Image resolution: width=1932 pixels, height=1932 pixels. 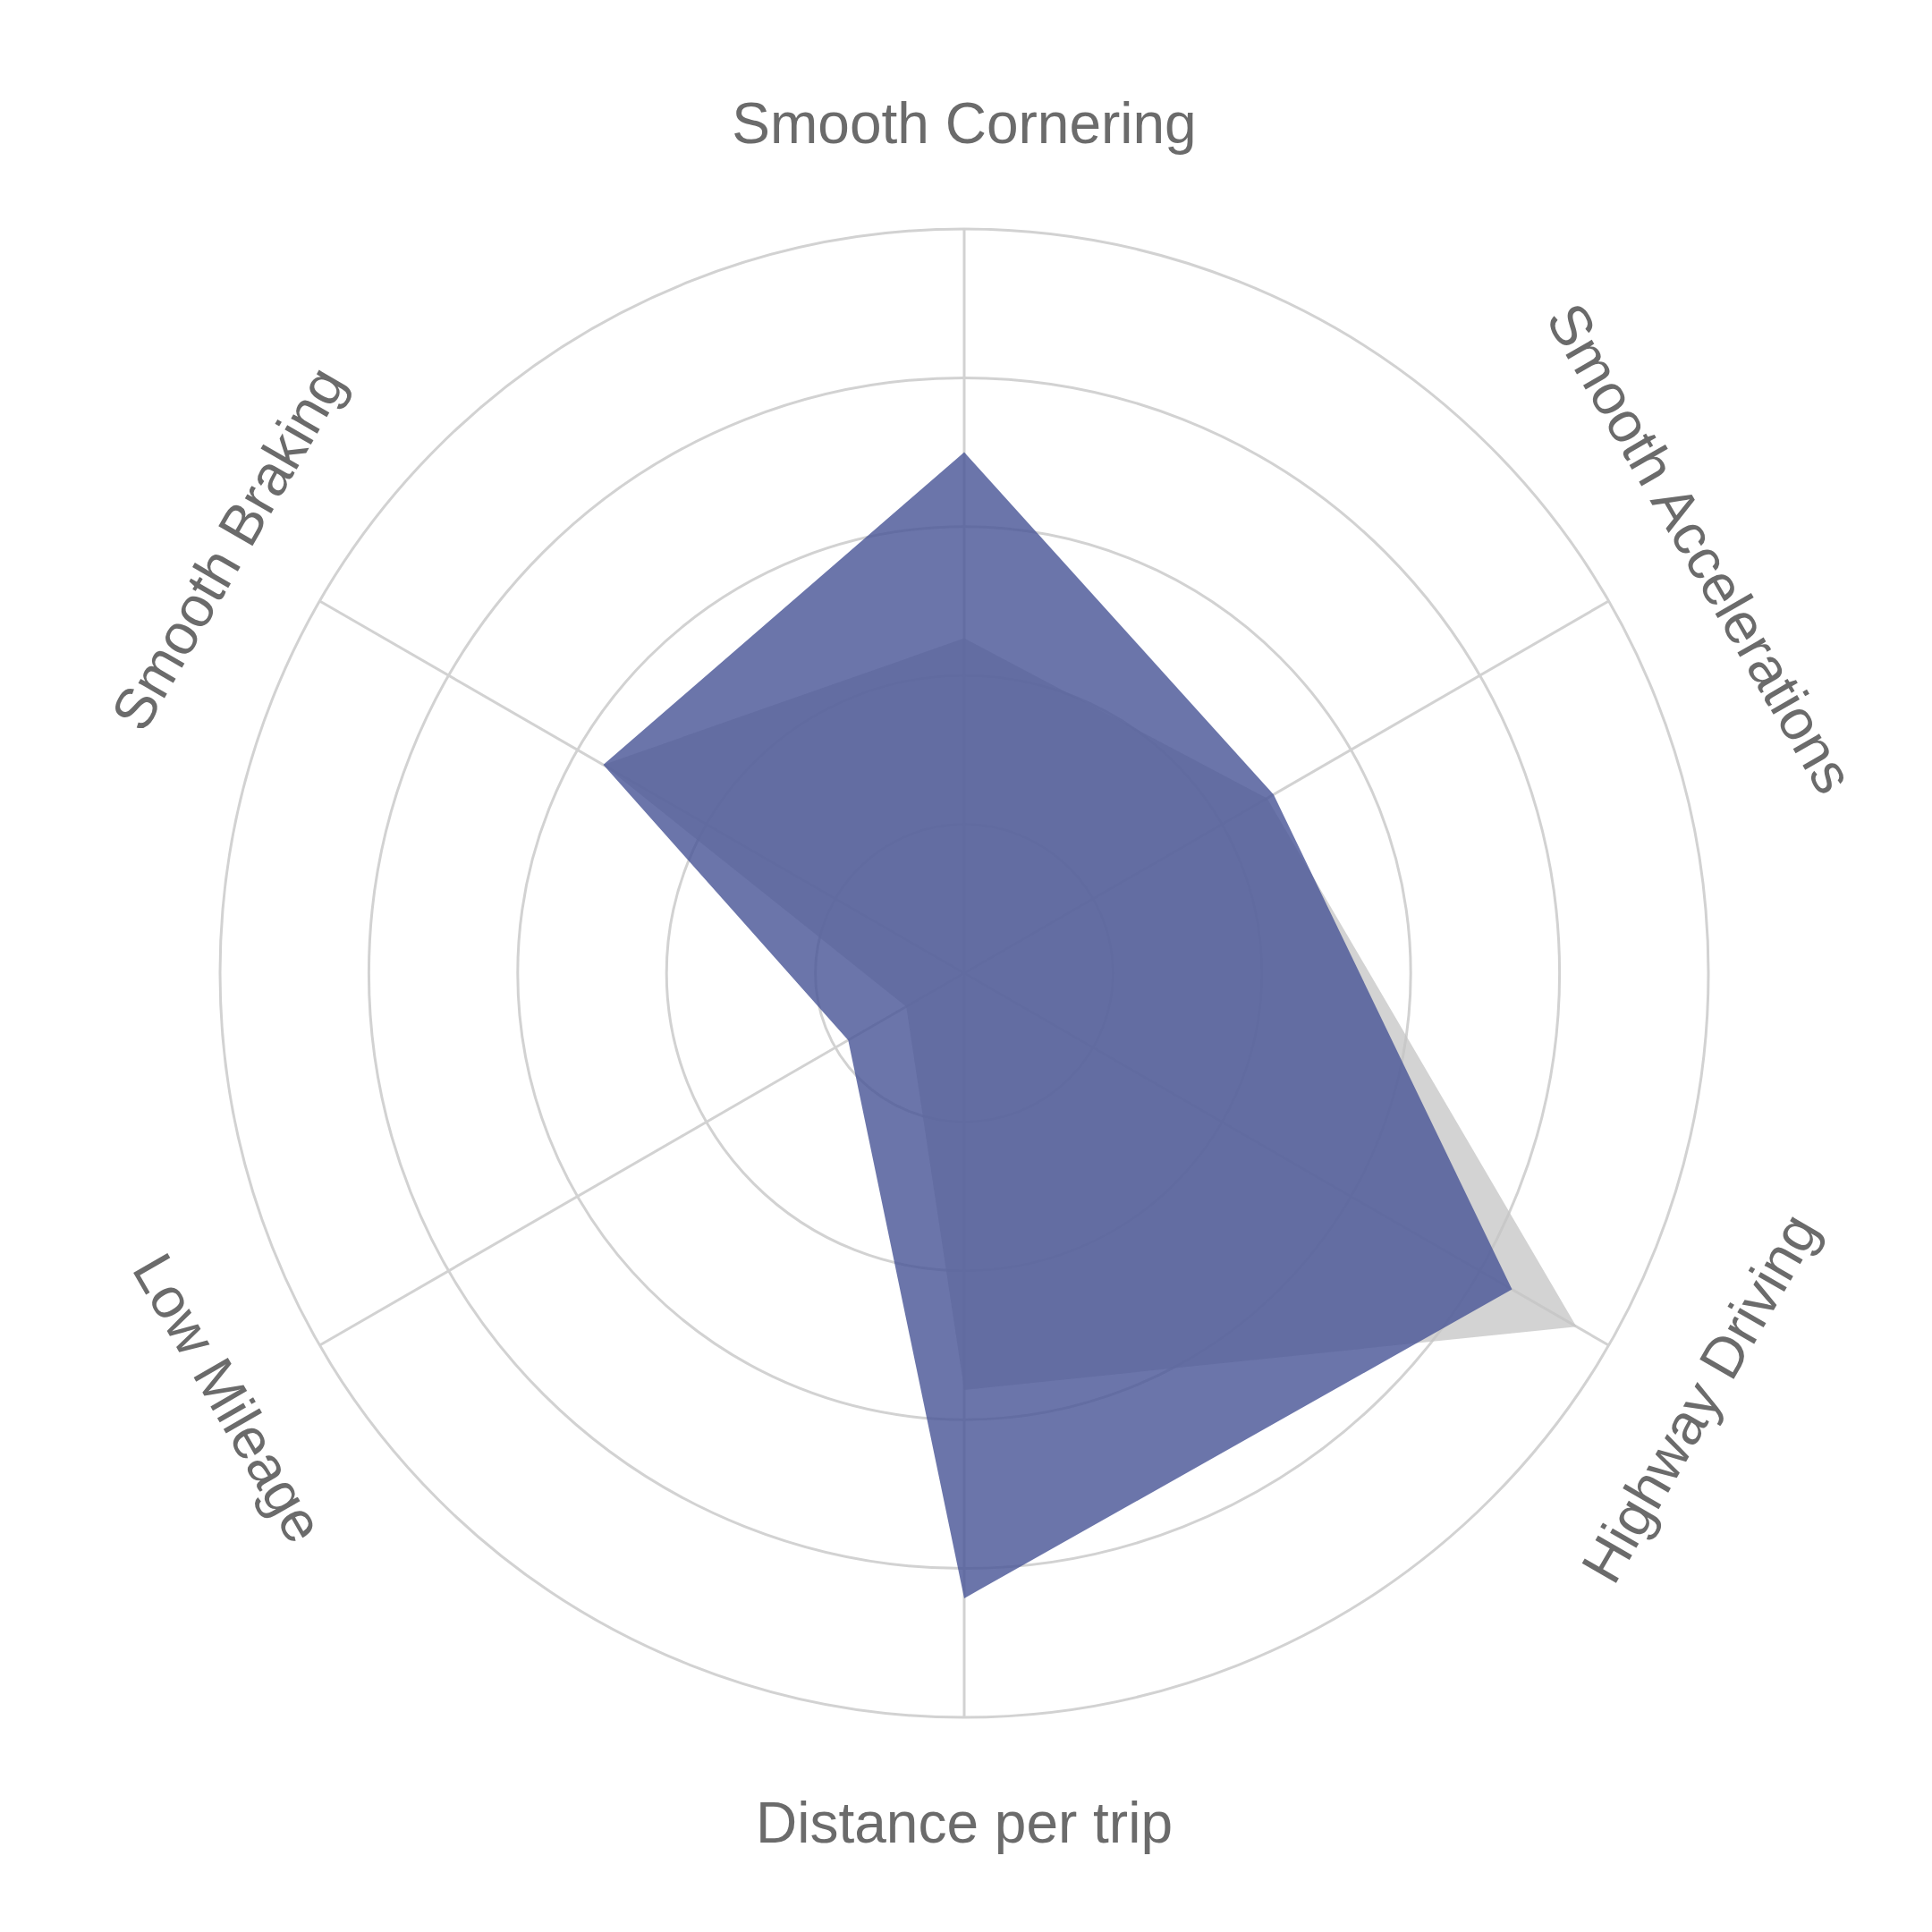 What do you see at coordinates (964, 1823) in the screenshot?
I see `spoke-label: Distance per trip` at bounding box center [964, 1823].